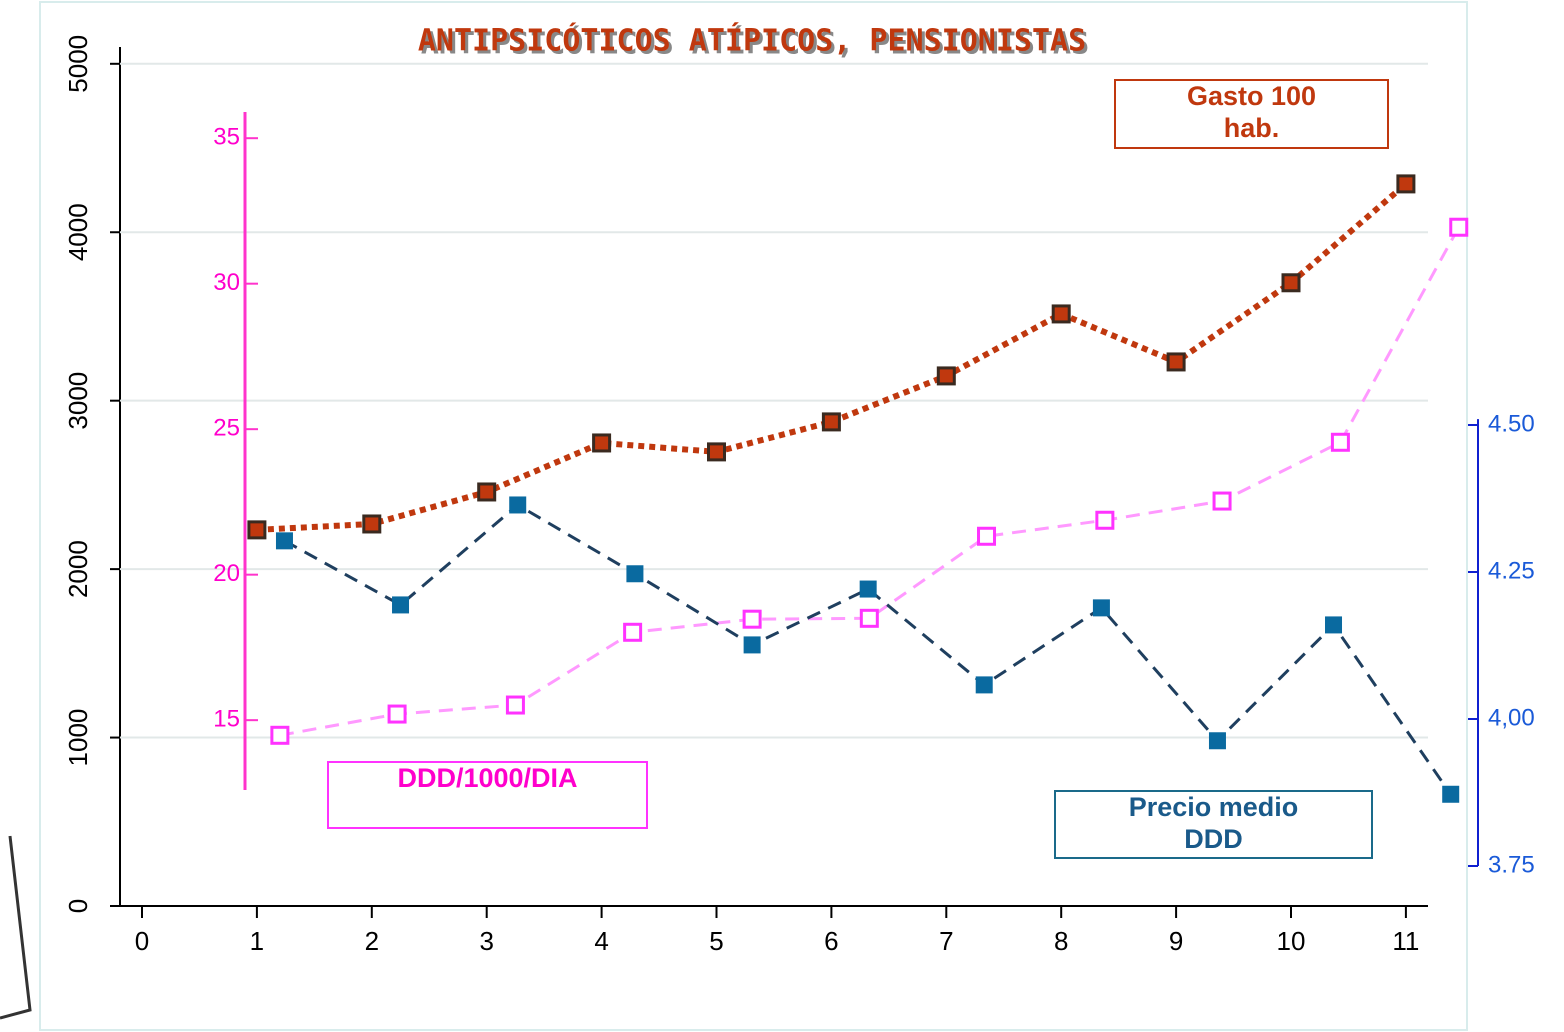 Image resolution: width=1564 pixels, height=1032 pixels. Describe the element at coordinates (78, 64) in the screenshot. I see `y-tick-label: 5000` at that location.